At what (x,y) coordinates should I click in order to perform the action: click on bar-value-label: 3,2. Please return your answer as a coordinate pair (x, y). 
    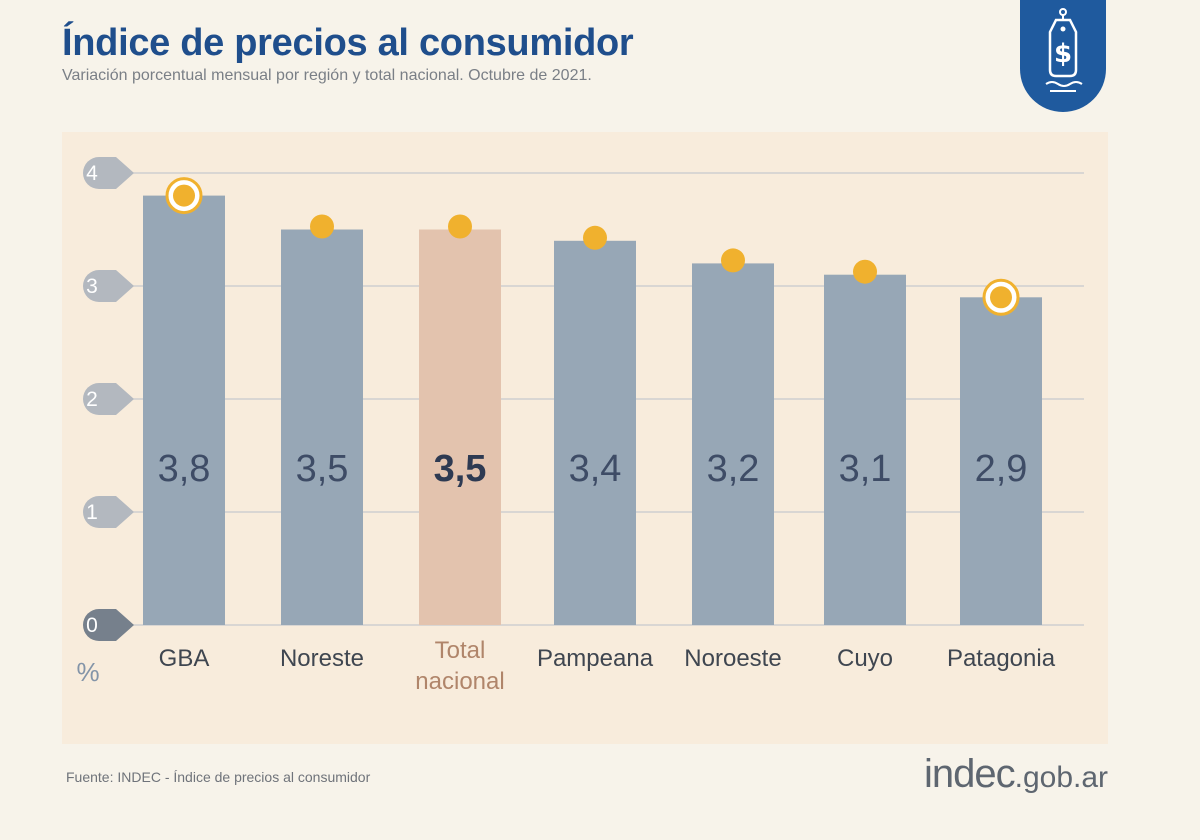
    Looking at the image, I should click on (733, 469).